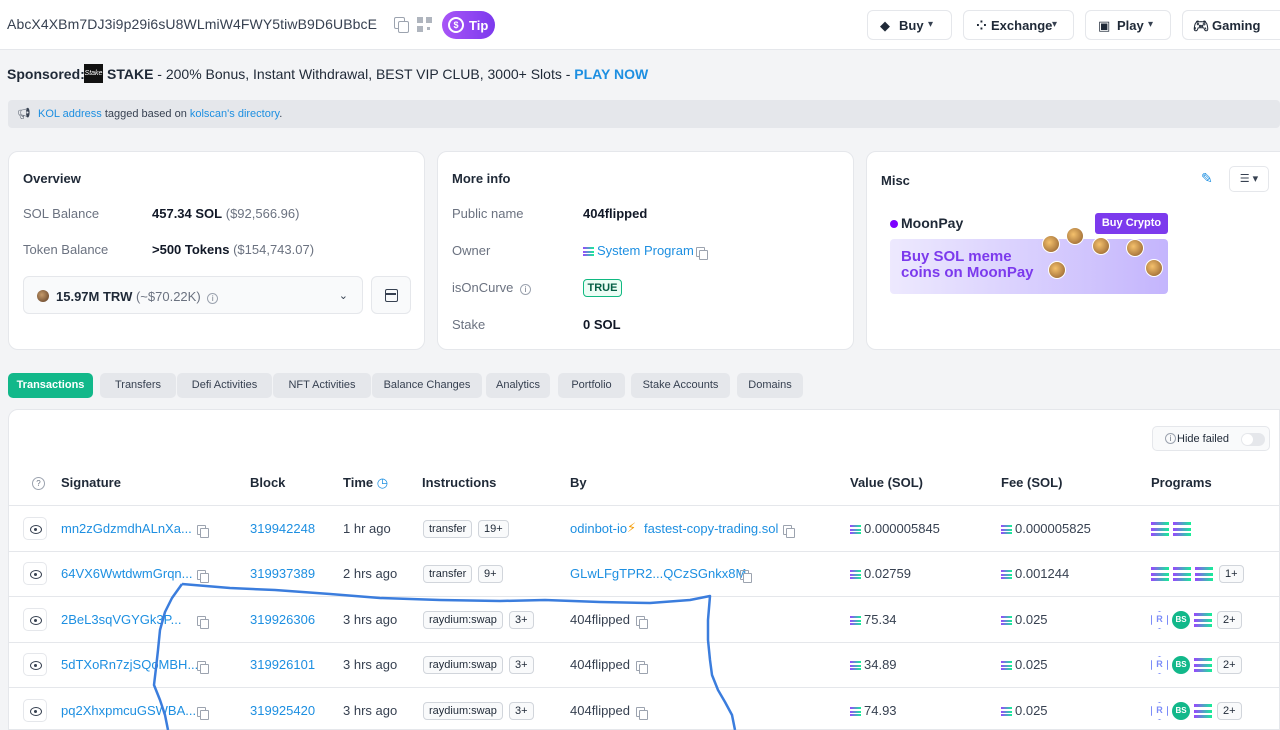 The width and height of the screenshot is (1280, 730). Describe the element at coordinates (138, 385) in the screenshot. I see `tab-transfers: Transfers` at that location.